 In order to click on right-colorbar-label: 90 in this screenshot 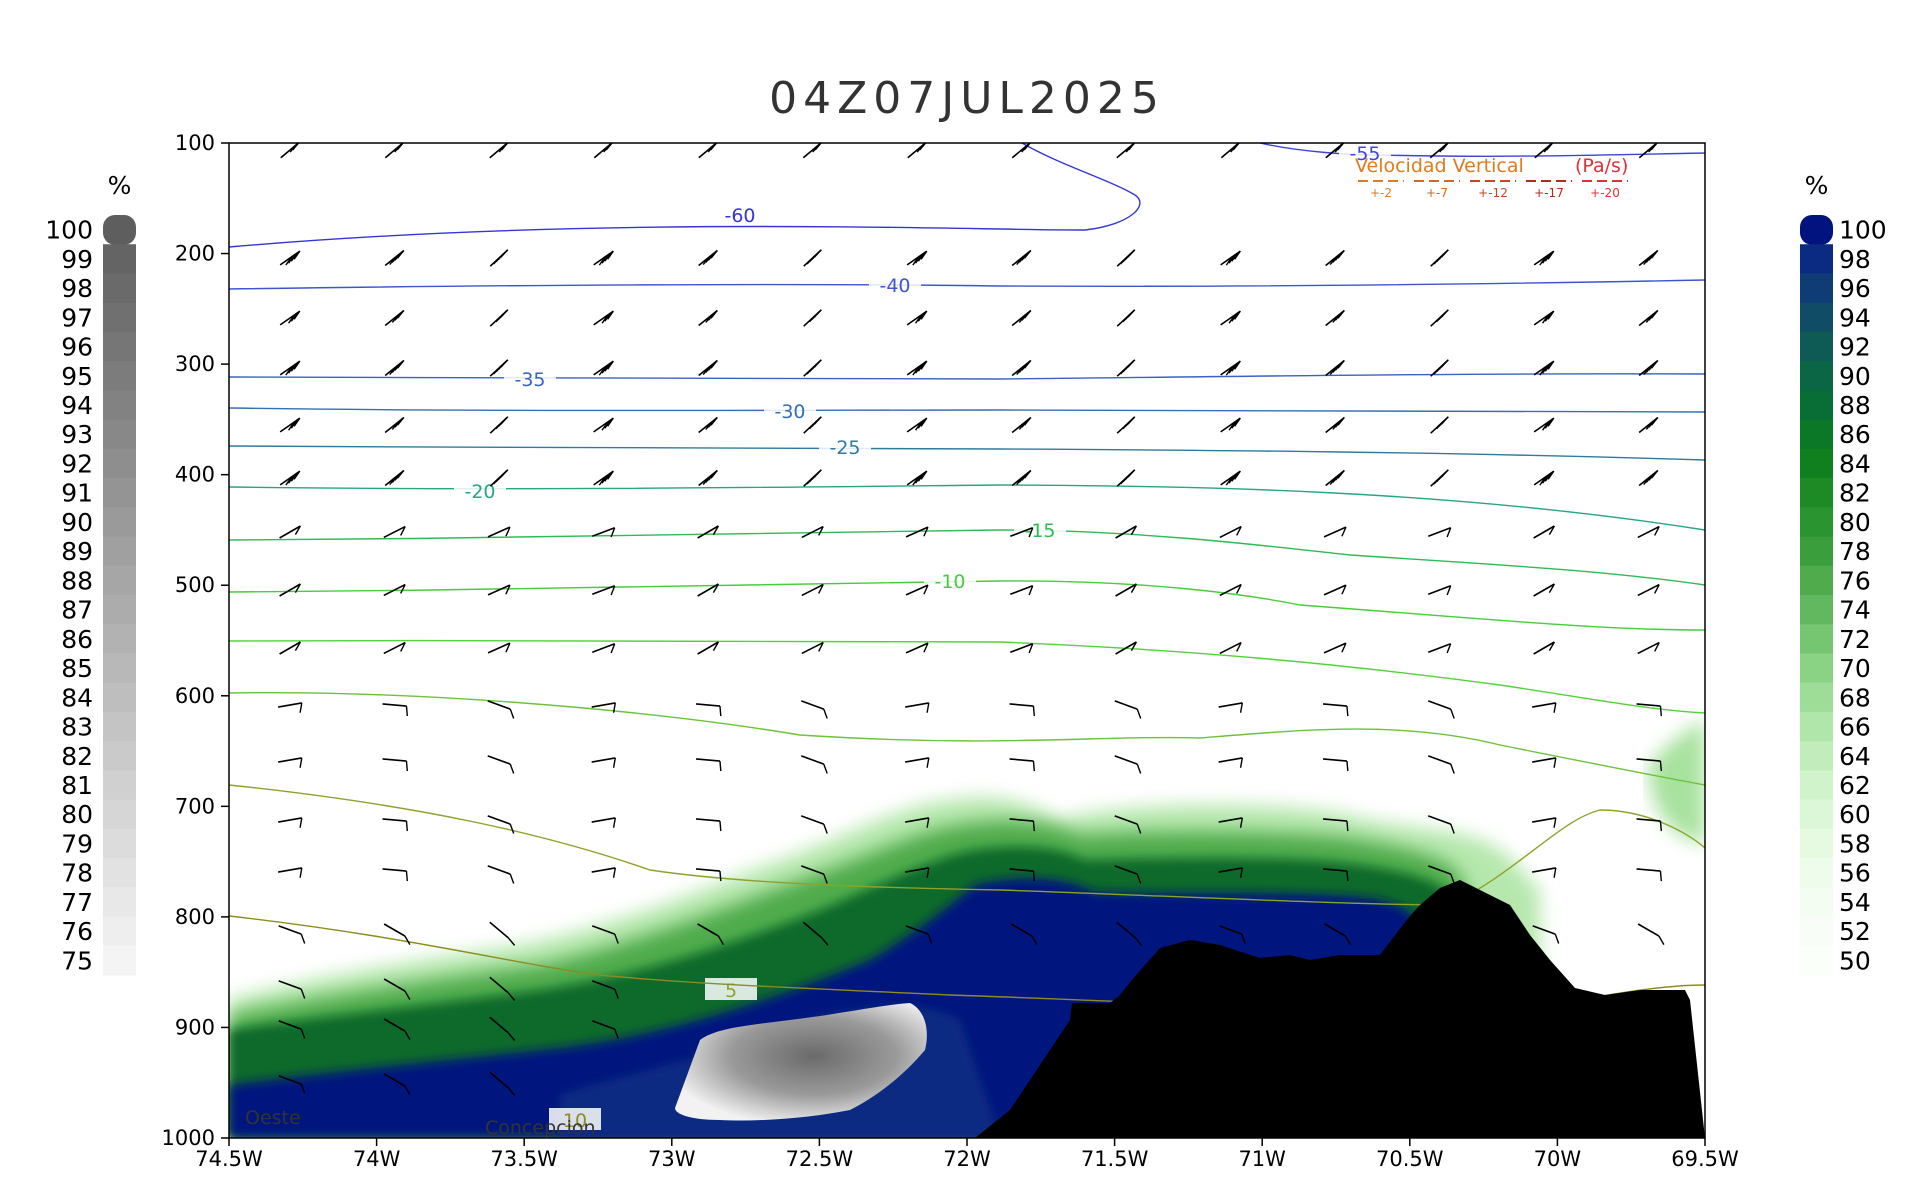, I will do `click(1855, 376)`.